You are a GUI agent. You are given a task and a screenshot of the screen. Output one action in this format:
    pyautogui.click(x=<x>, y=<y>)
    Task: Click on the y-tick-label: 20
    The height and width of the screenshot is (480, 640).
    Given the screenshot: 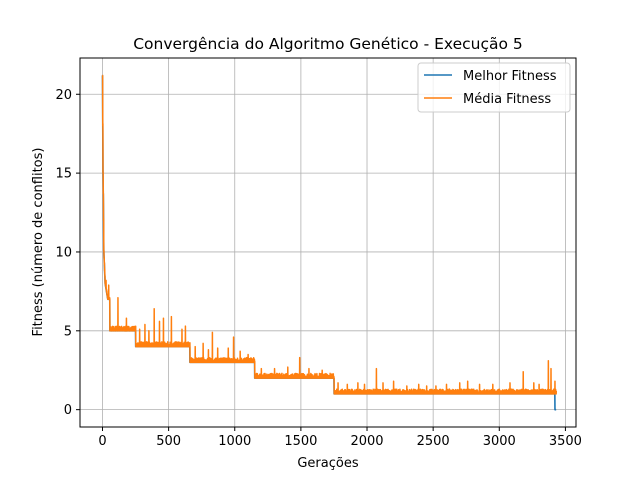 What is the action you would take?
    pyautogui.click(x=63, y=95)
    